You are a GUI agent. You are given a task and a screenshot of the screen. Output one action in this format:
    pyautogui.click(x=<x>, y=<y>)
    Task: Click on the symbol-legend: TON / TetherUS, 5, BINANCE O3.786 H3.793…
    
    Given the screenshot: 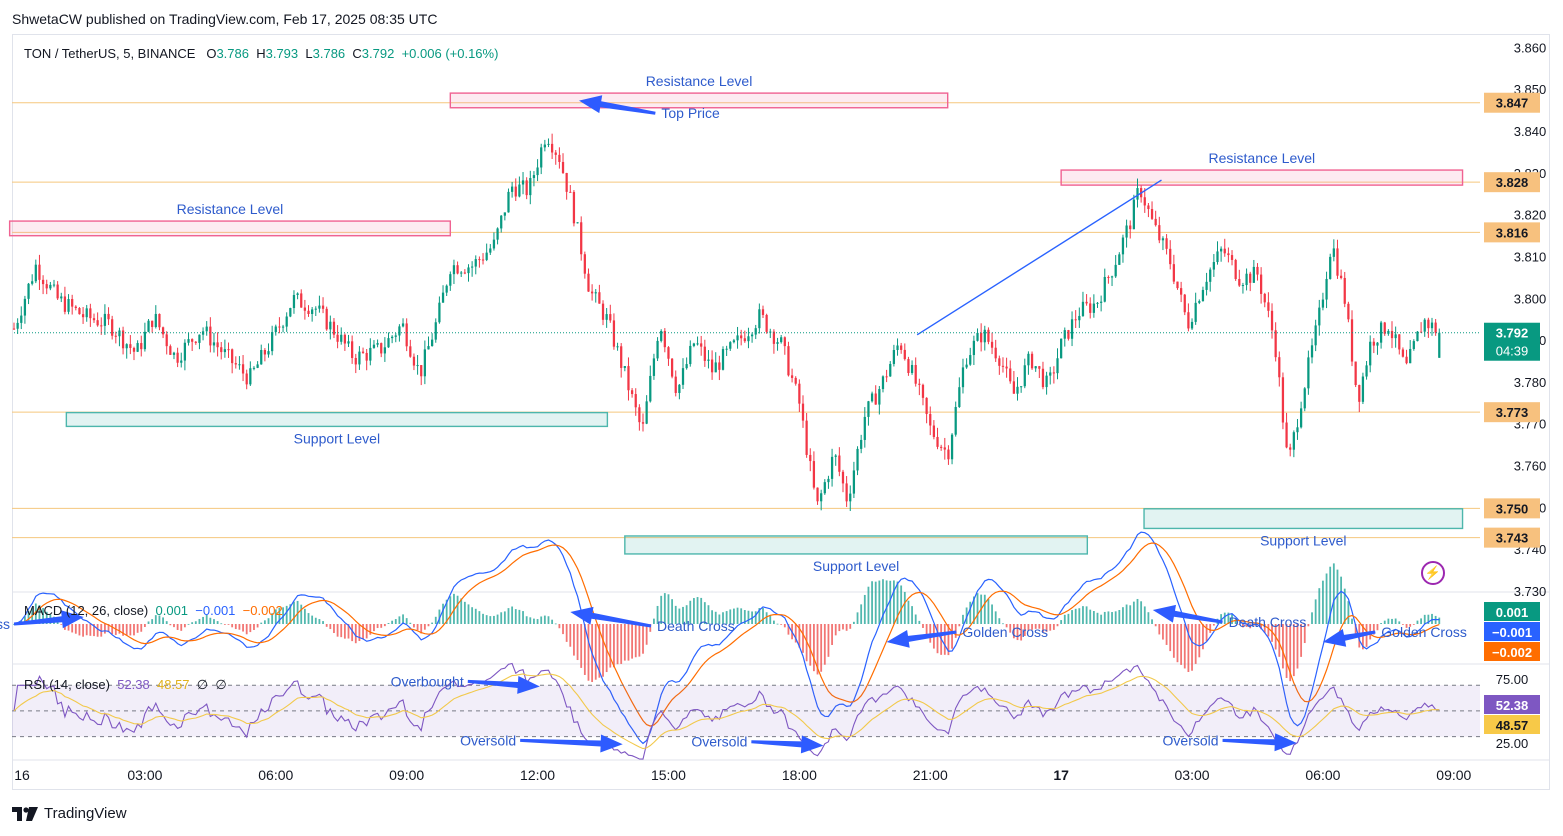 What is the action you would take?
    pyautogui.click(x=261, y=53)
    